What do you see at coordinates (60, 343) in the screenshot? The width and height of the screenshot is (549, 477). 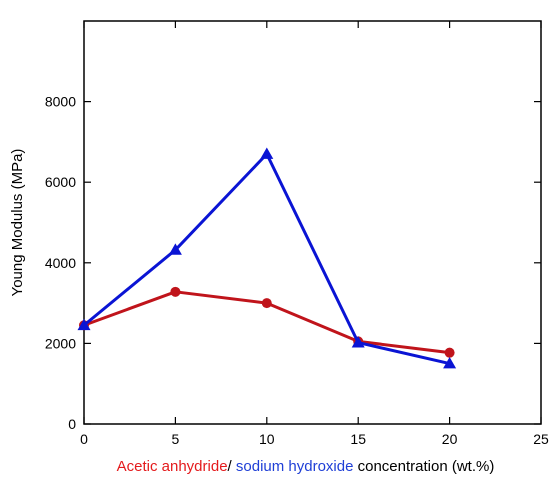 I see `y-tick-label: 2000` at bounding box center [60, 343].